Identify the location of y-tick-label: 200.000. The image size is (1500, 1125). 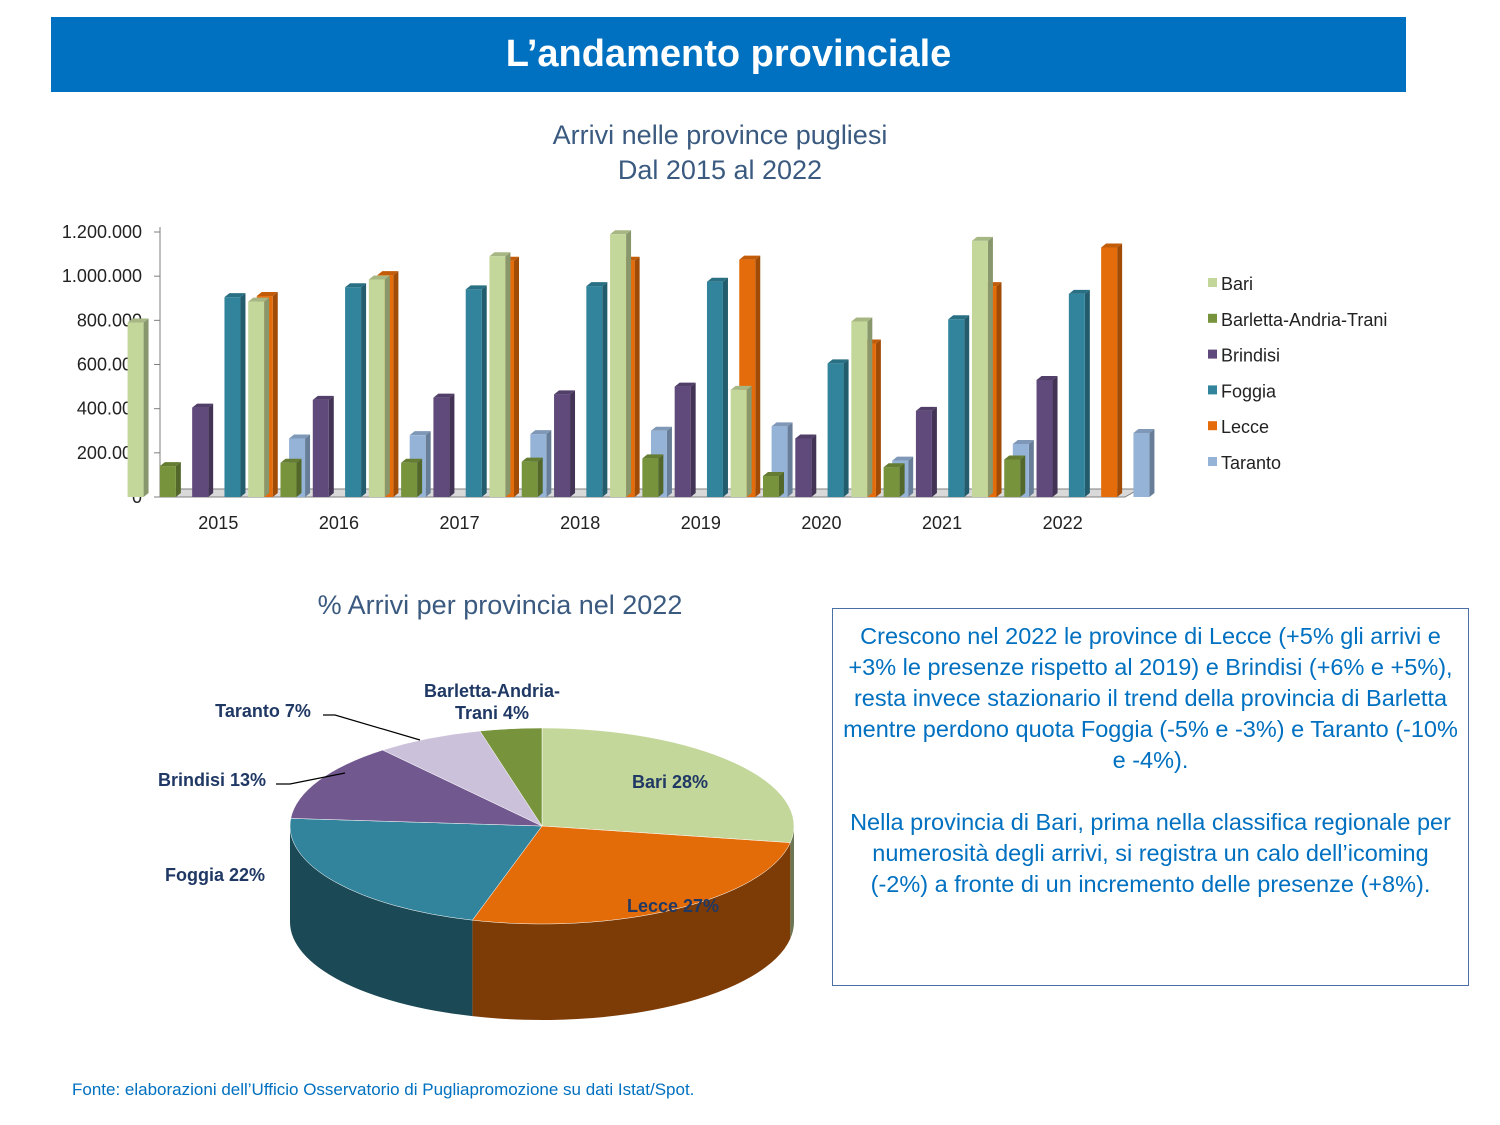
(109, 453).